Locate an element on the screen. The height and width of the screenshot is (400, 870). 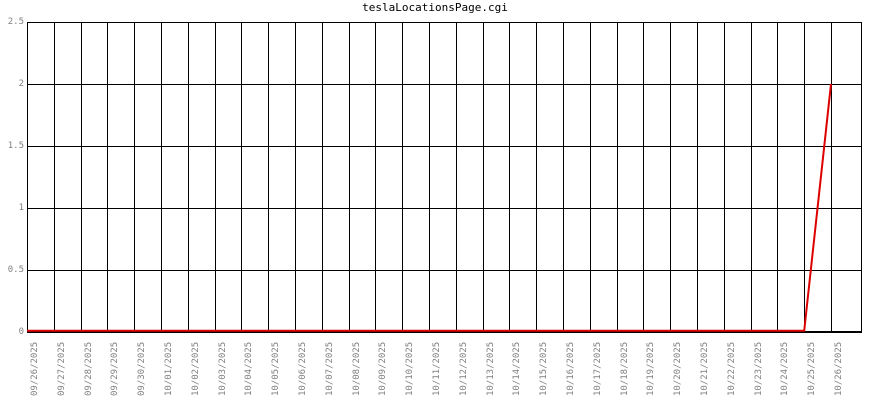
x-axis-tick-label: 09/30/2025 is located at coordinates (142, 368).